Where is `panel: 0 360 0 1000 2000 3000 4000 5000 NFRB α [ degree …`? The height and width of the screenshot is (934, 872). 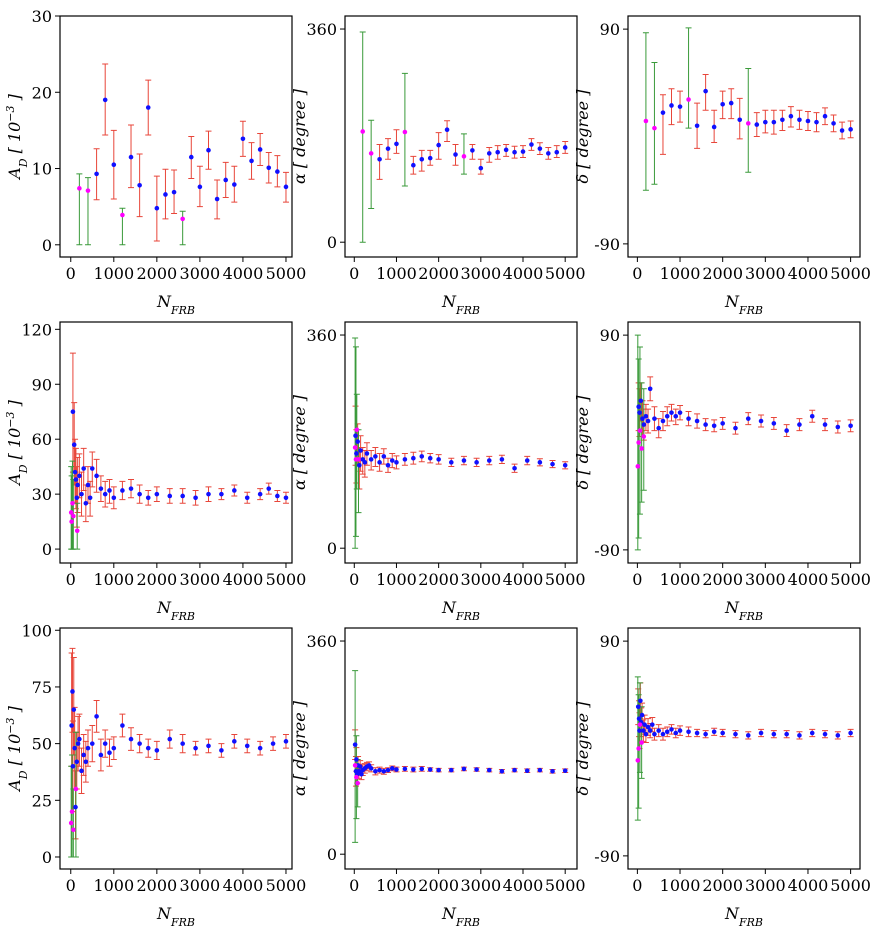 panel: 0 360 0 1000 2000 3000 4000 5000 NFRB α [ degree … is located at coordinates (438, 472).